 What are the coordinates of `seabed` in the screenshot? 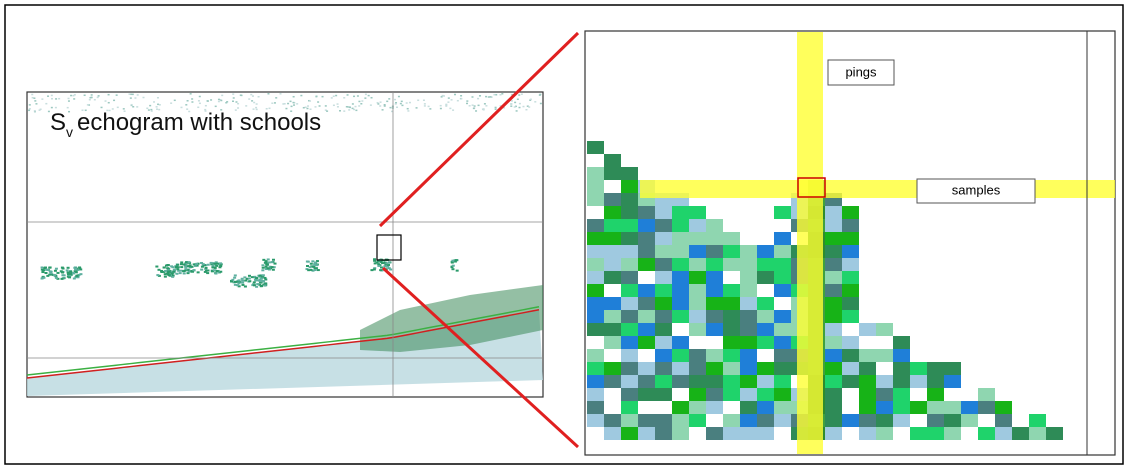 It's located at (285, 352).